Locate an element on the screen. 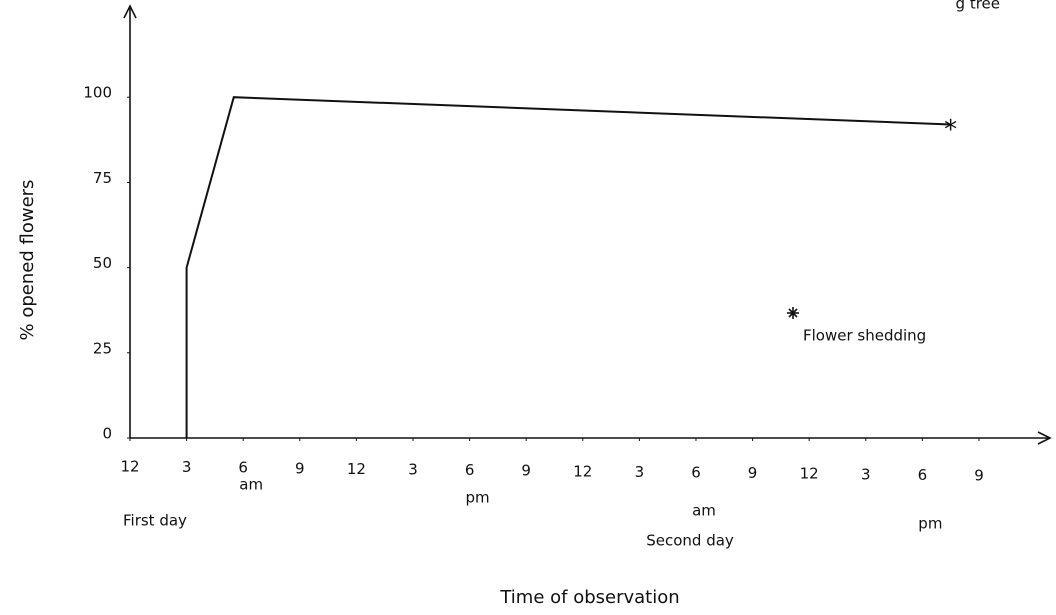  y-axis-label: % opened flowers is located at coordinates (27, 260).